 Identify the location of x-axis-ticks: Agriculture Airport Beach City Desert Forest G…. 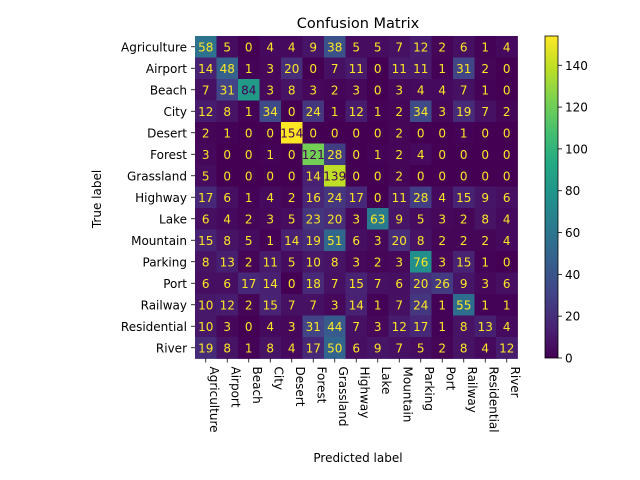
(363, 395).